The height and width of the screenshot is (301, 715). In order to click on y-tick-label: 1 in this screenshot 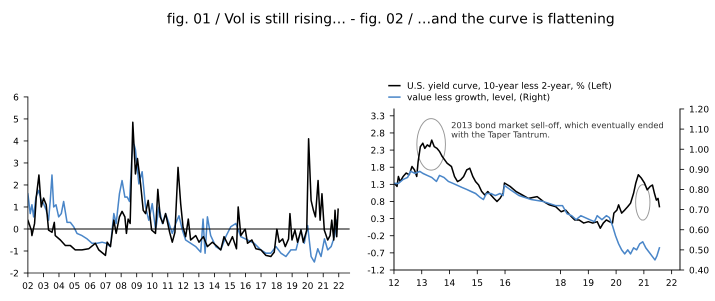, I will do `click(16, 207)`.